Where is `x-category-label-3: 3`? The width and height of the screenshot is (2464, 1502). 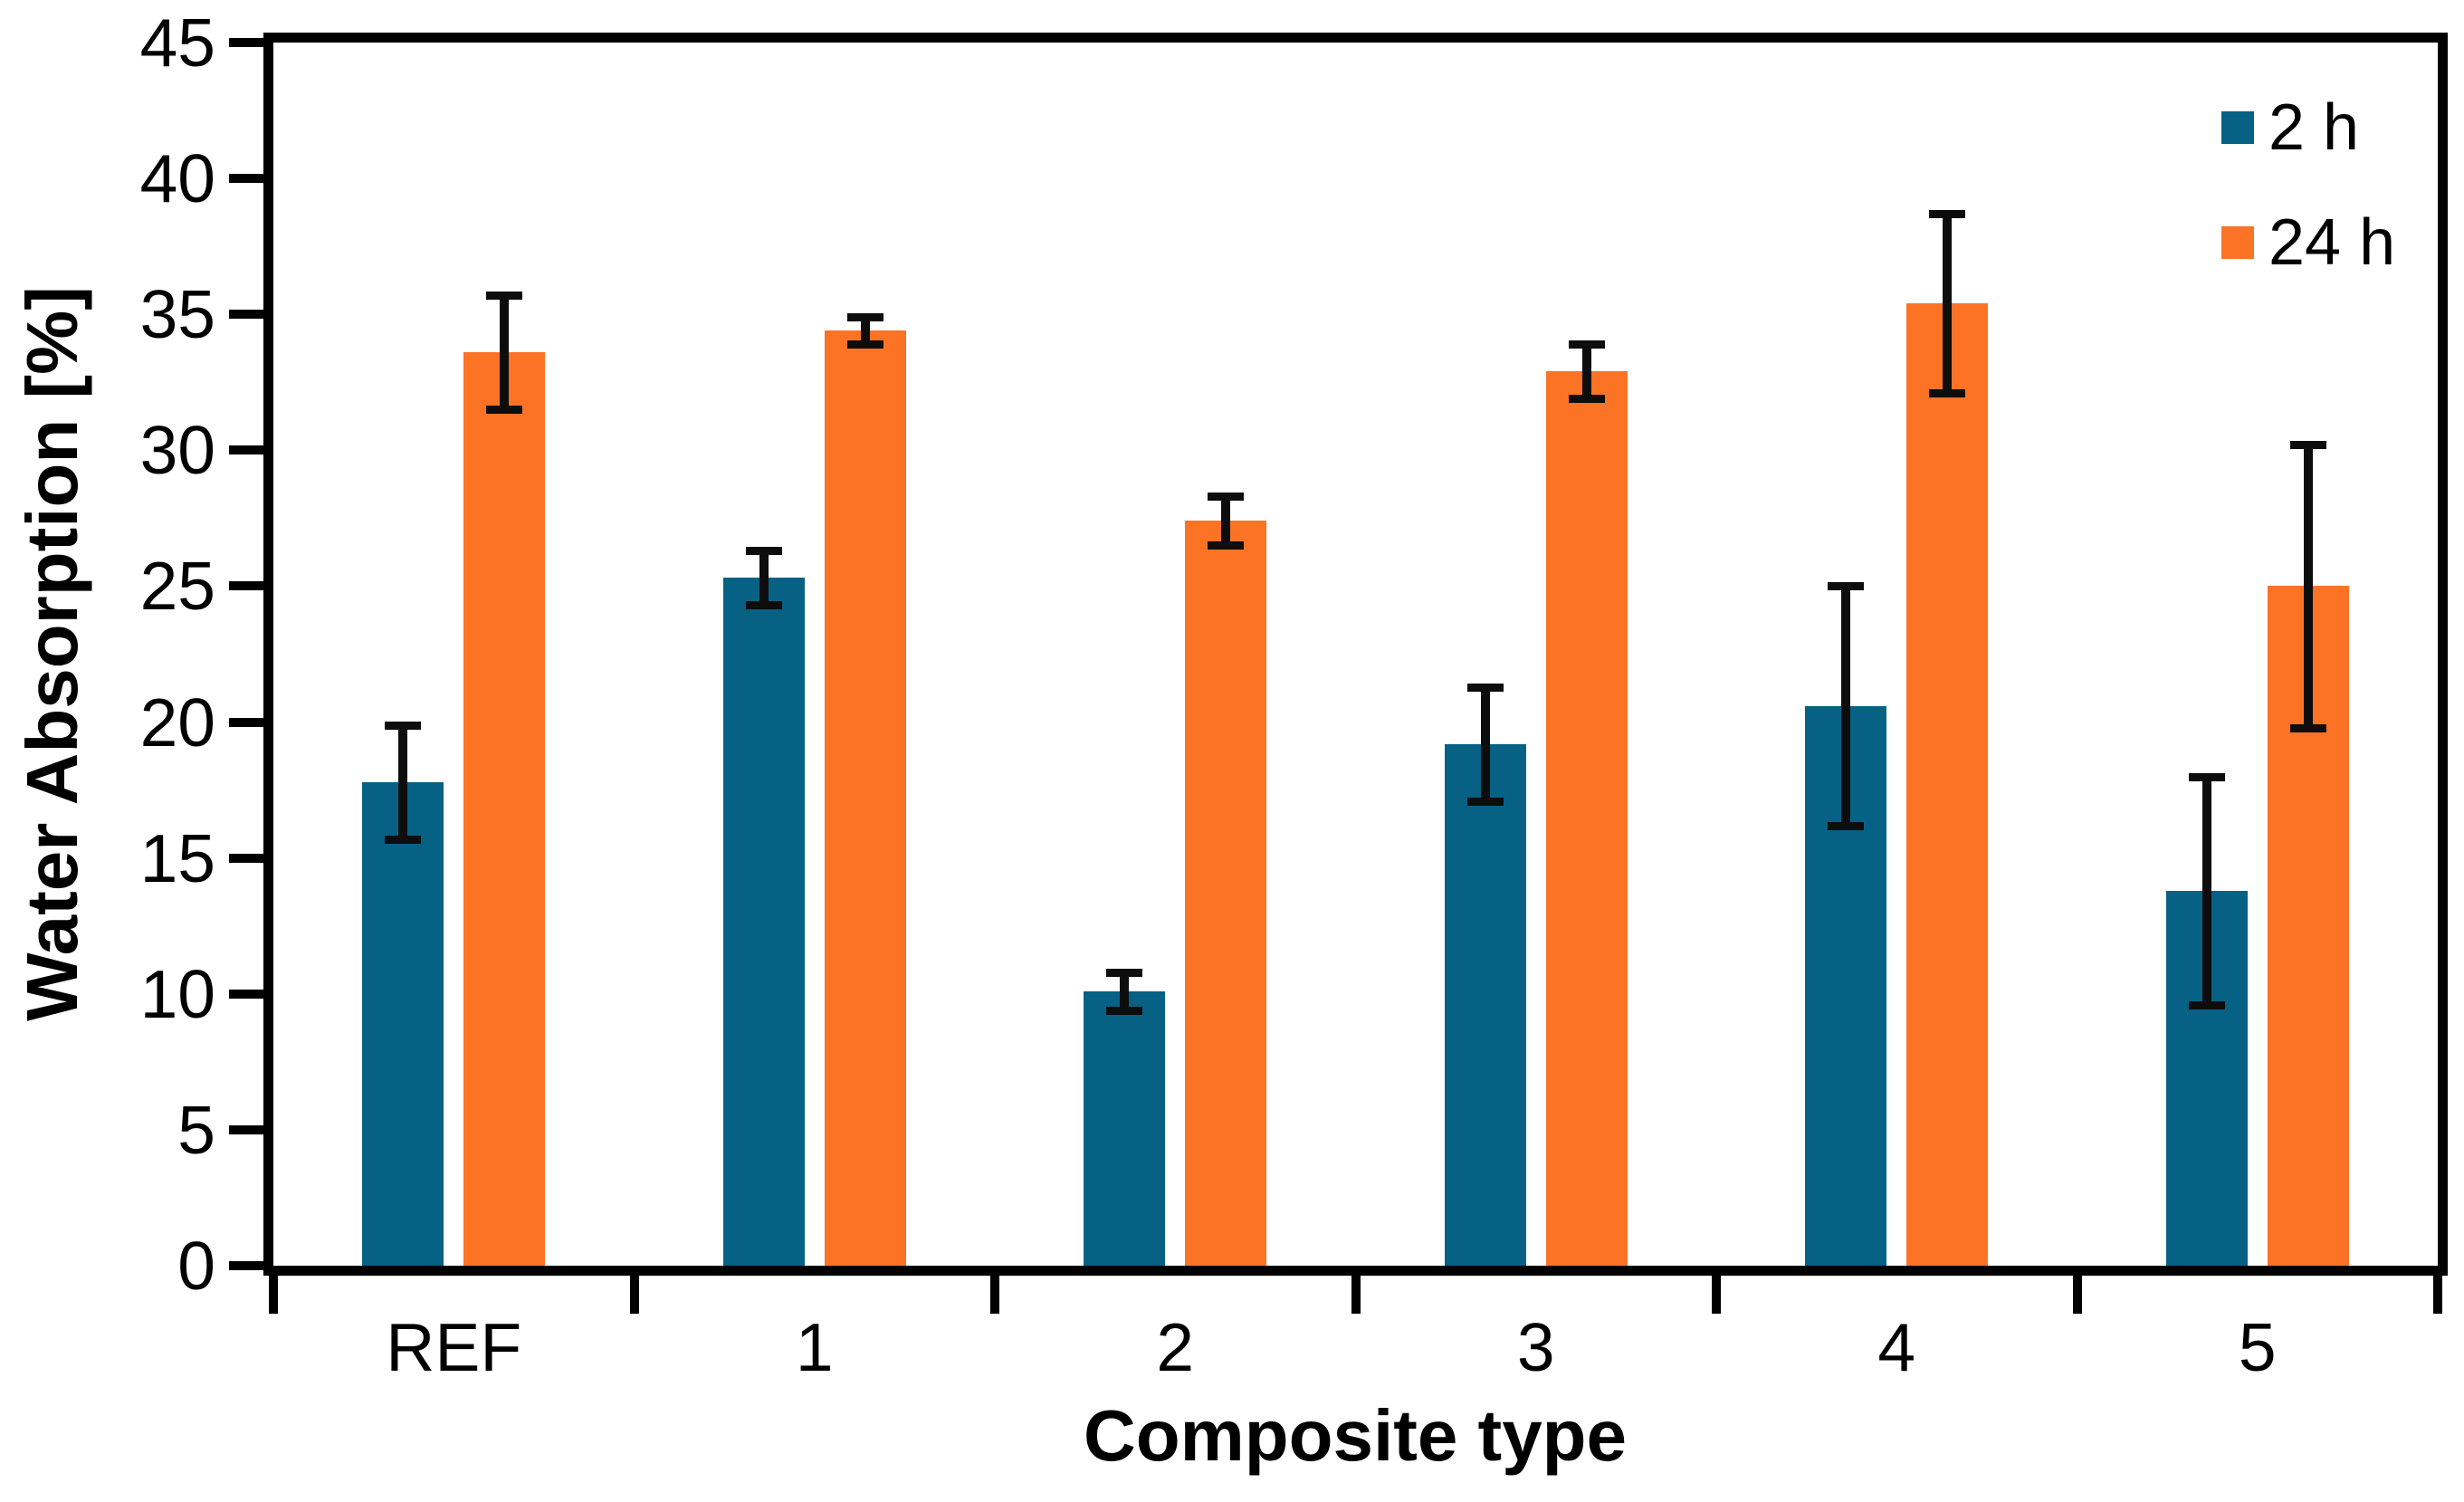 x-category-label-3: 3 is located at coordinates (1535, 1347).